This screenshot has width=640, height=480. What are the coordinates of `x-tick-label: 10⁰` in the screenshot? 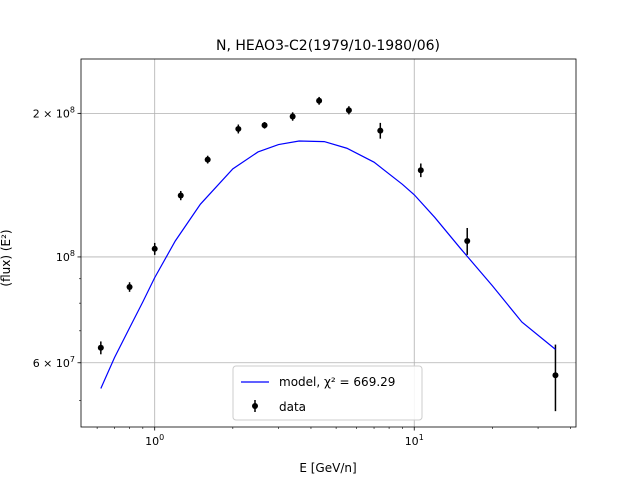 It's located at (154, 440).